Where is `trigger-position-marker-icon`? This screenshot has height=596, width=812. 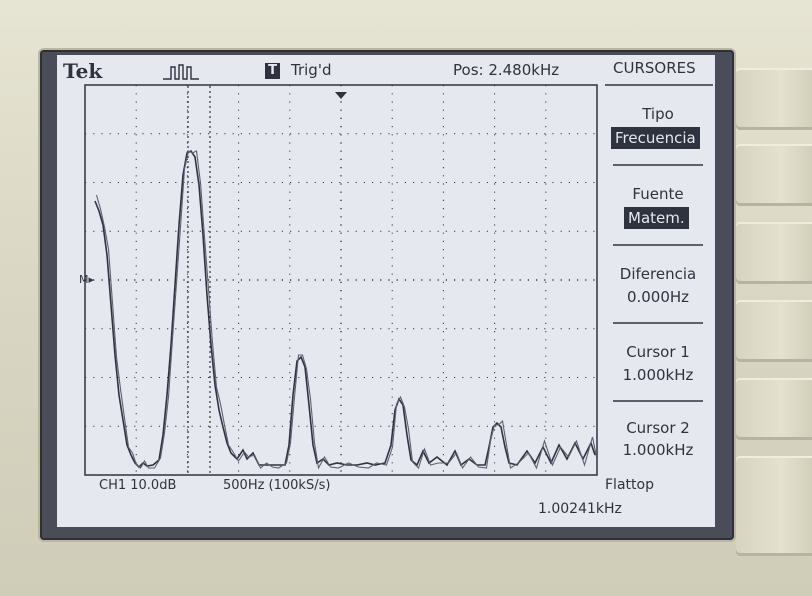
trigger-position-marker-icon is located at coordinates (341, 95).